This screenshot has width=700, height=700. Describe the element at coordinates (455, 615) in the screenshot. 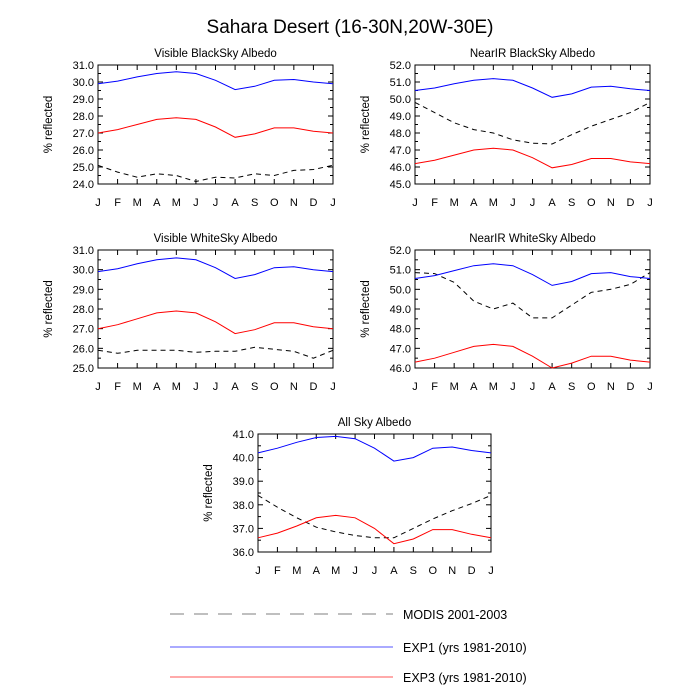

I see `legend-label-modis: MODIS 2001-2003` at that location.